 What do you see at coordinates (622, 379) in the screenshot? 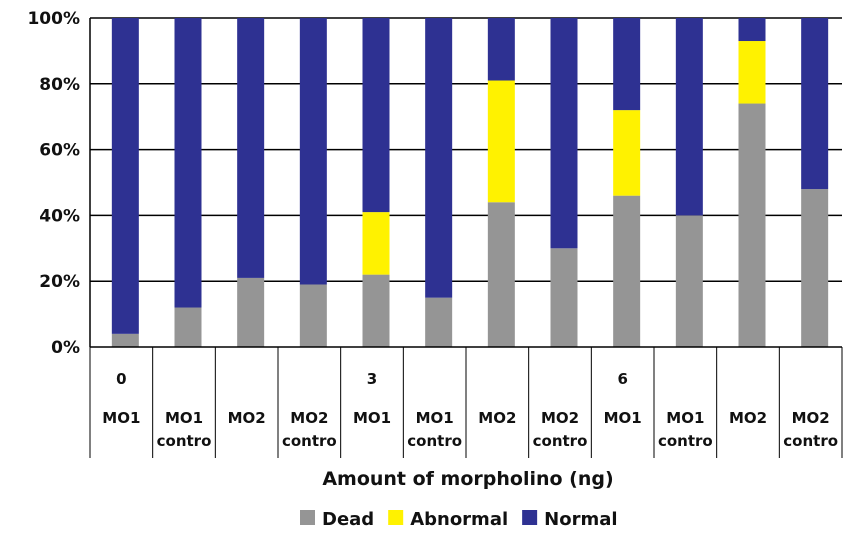
I see `dose-group-label: 6` at bounding box center [622, 379].